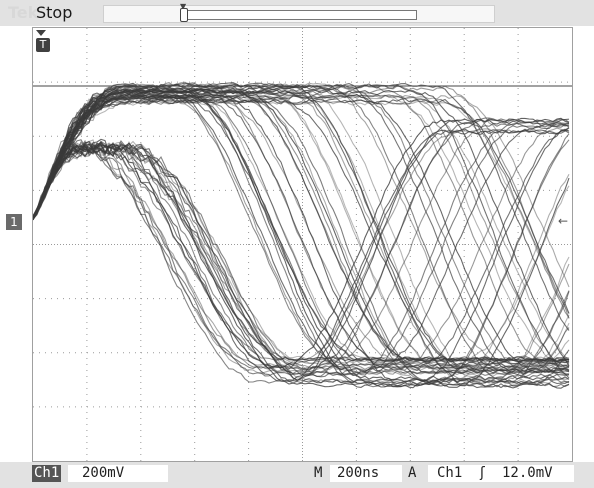 The image size is (594, 488). I want to click on trigger-badge: T, so click(43, 45).